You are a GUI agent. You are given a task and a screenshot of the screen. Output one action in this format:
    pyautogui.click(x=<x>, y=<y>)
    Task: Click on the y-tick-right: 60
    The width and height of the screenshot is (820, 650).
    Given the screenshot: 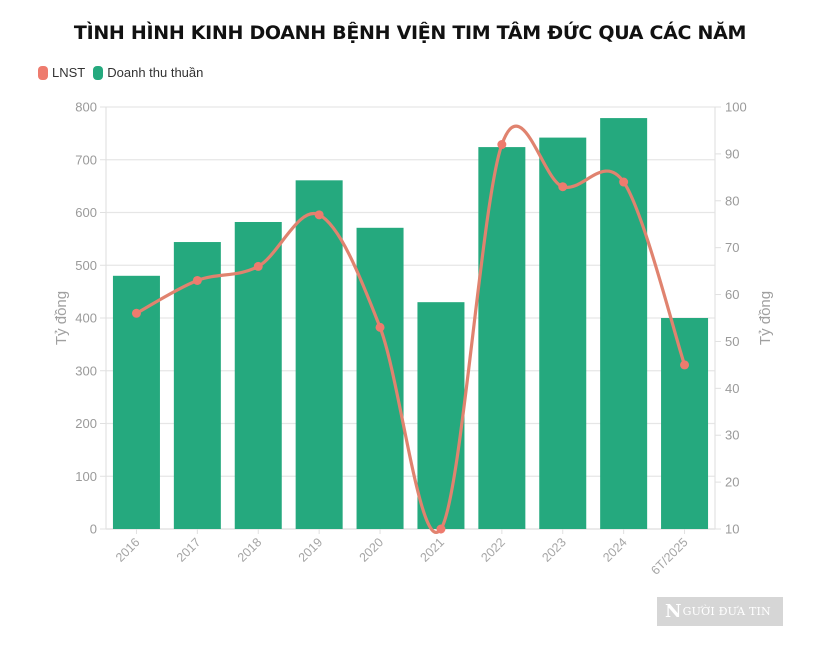 What is the action you would take?
    pyautogui.click(x=732, y=294)
    